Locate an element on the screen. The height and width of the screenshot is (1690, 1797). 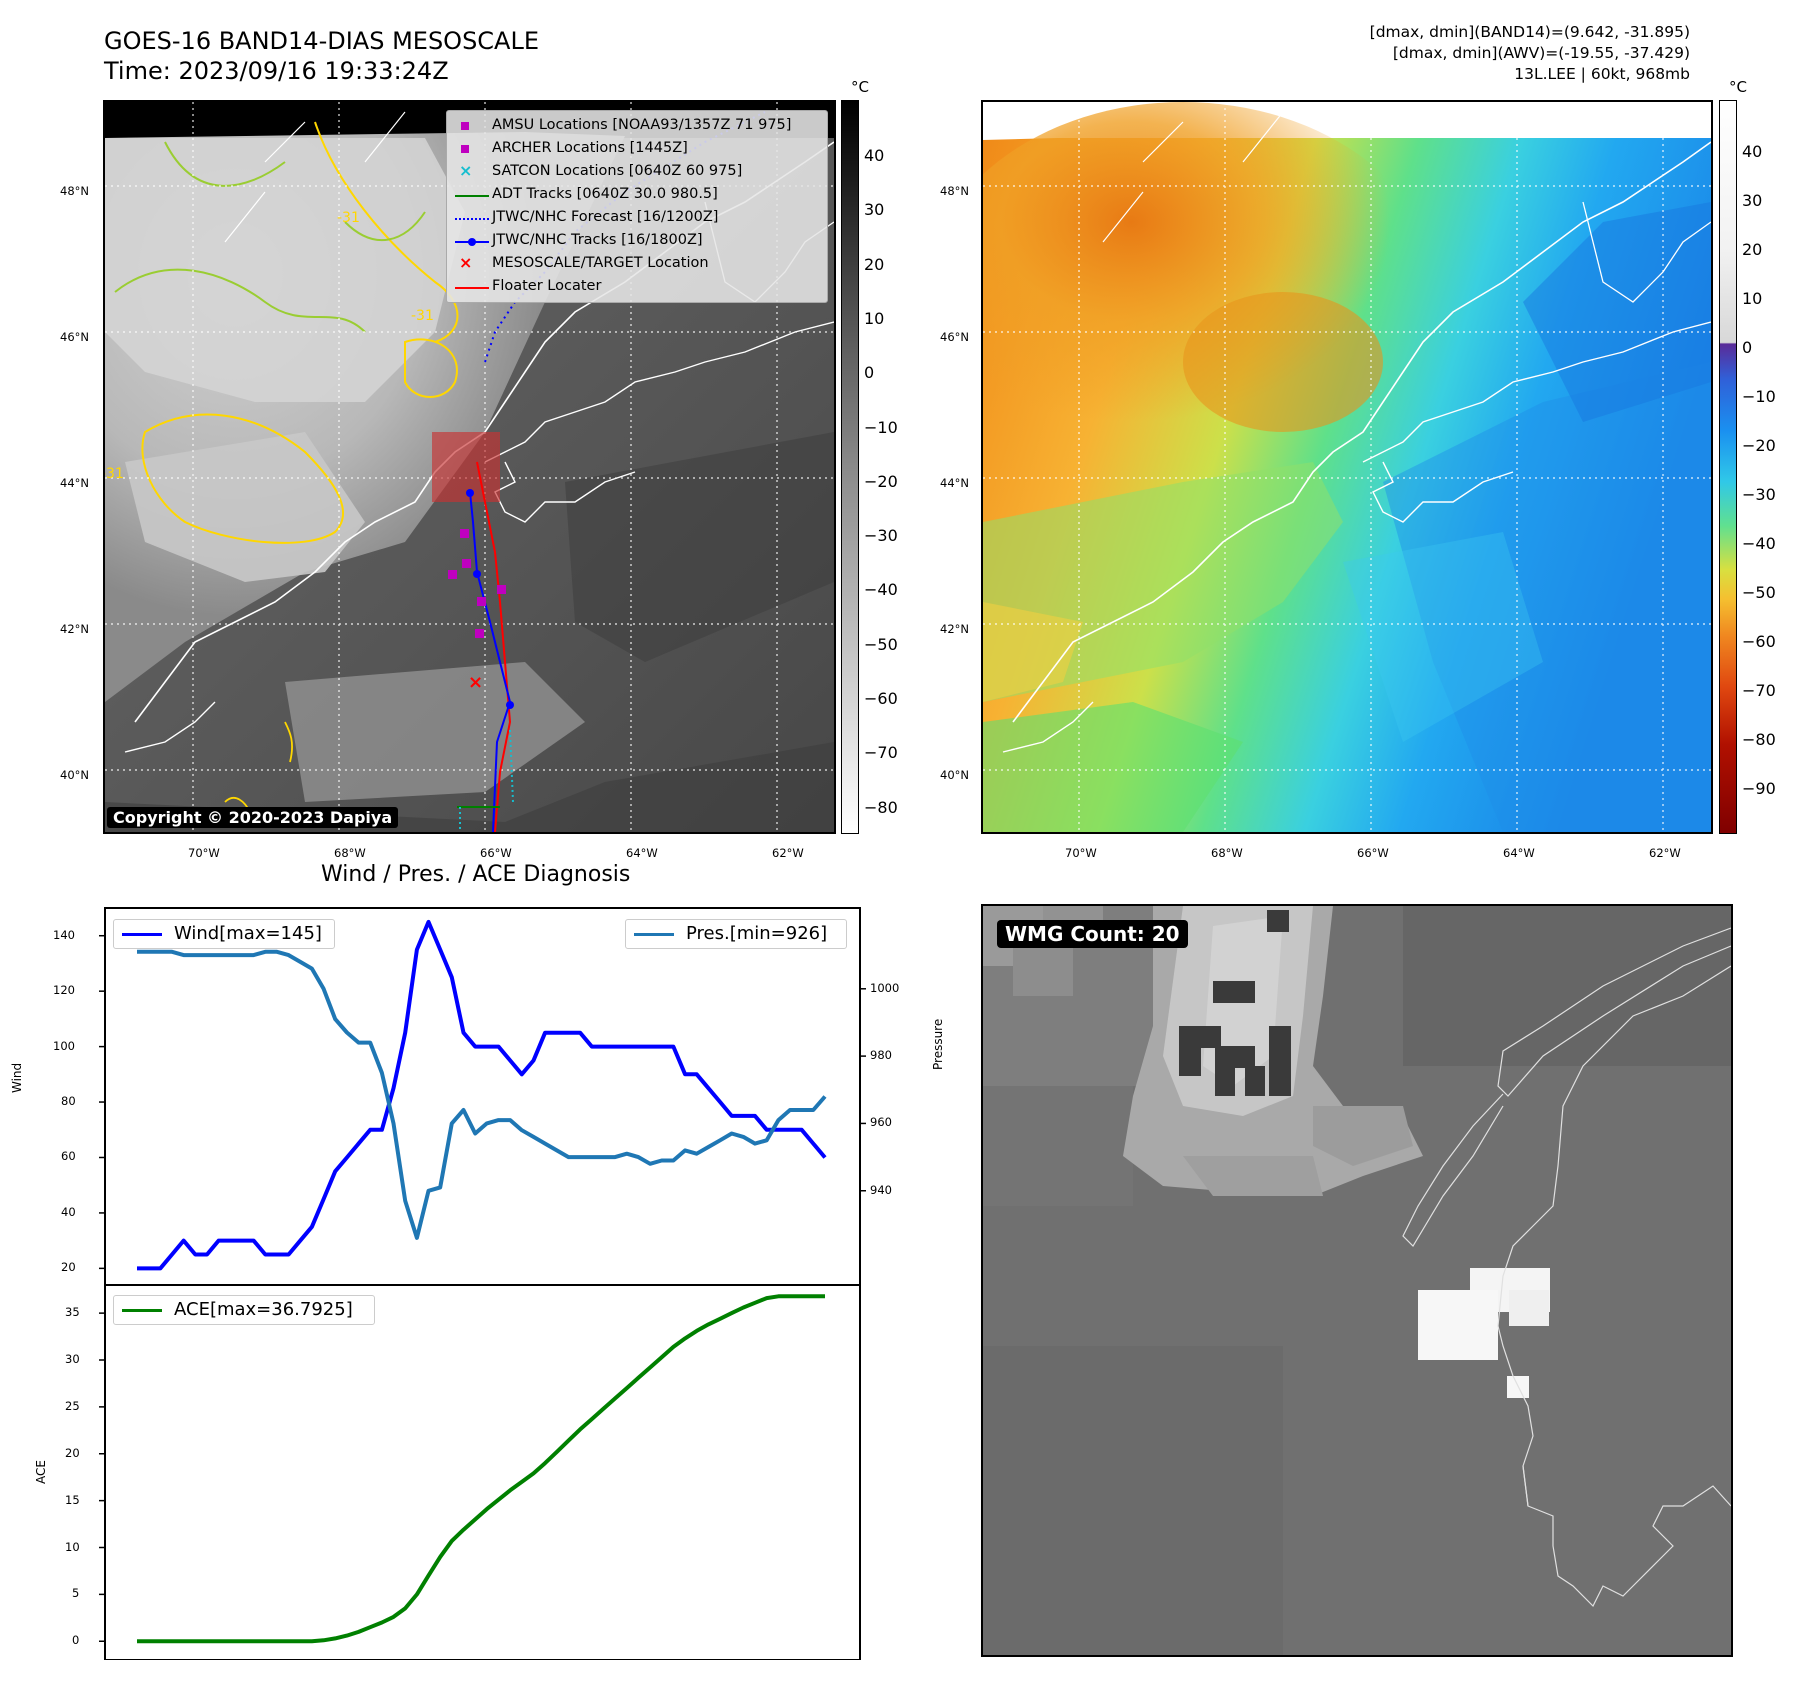
legend-entry: ARCHER Locations [1445Z] is located at coordinates (637, 150).